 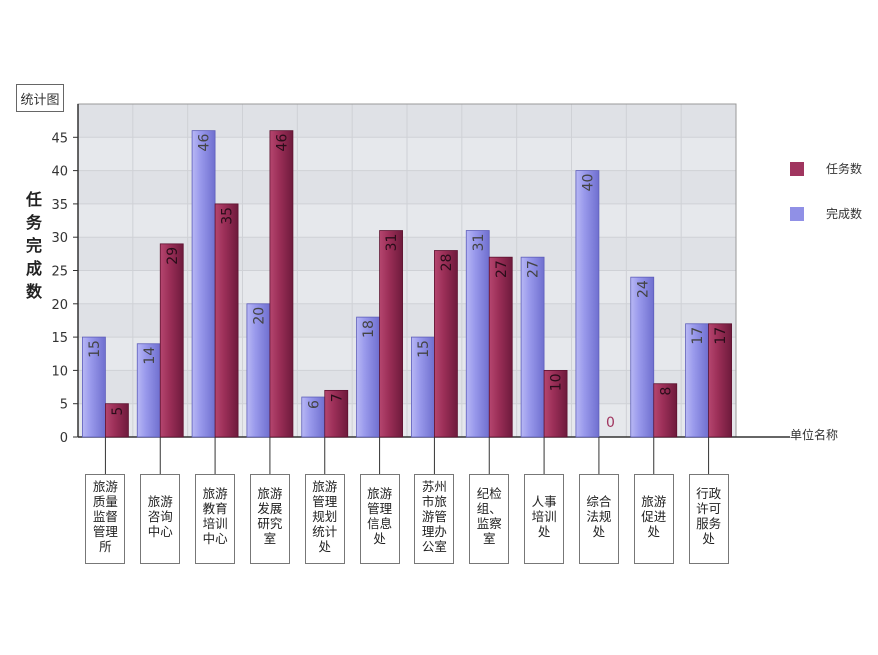 What do you see at coordinates (599, 501) in the screenshot?
I see `category-label-line: 综合` at bounding box center [599, 501].